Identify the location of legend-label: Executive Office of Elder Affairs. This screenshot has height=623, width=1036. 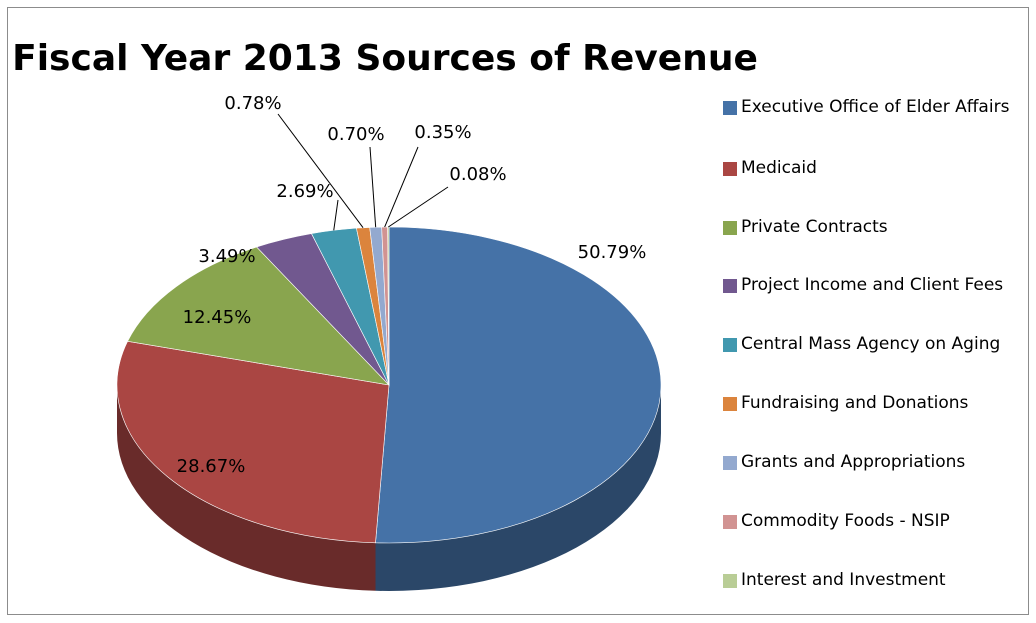
(875, 107).